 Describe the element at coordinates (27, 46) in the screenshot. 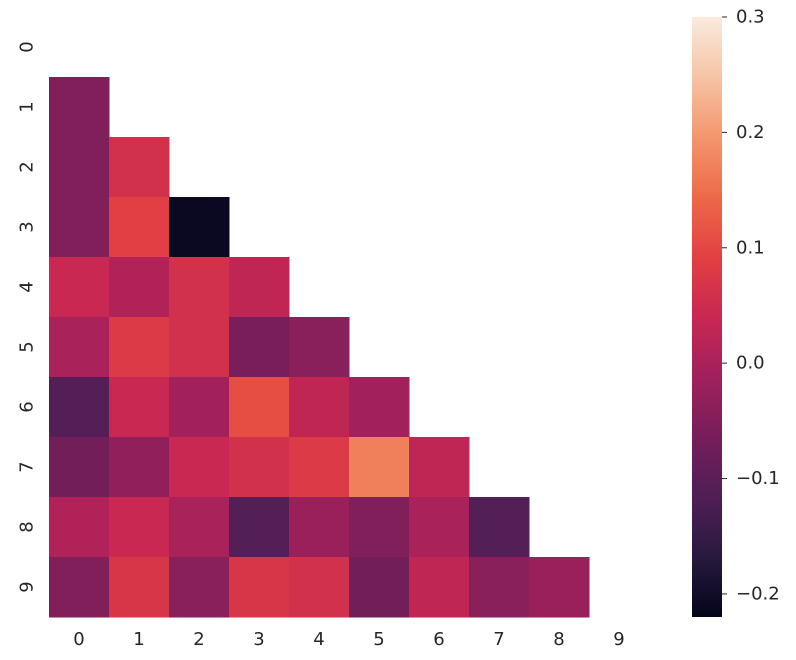

I see `y-tick-label-0: 0` at that location.